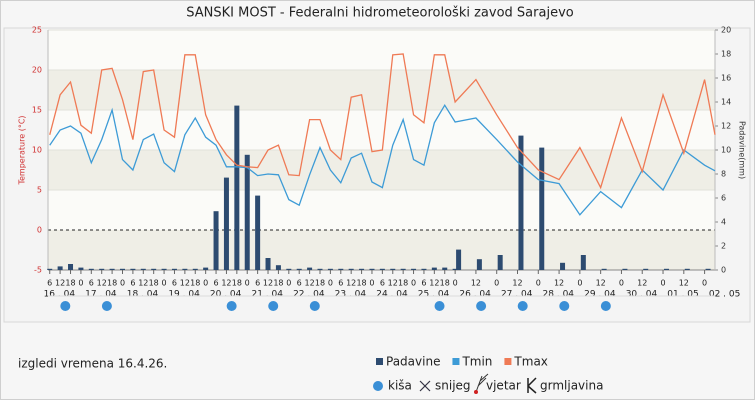 The height and width of the screenshot is (400, 755). I want to click on legend-label: Padavine, so click(413, 362).